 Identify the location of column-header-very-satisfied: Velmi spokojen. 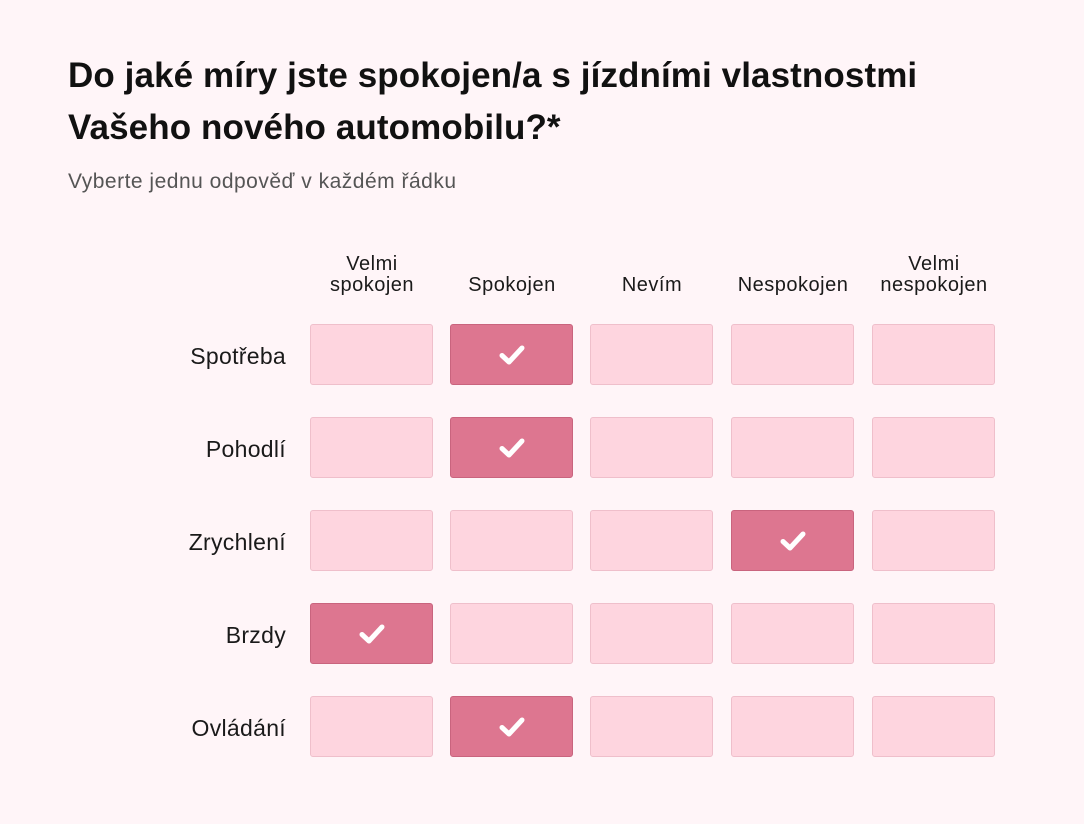
(372, 274).